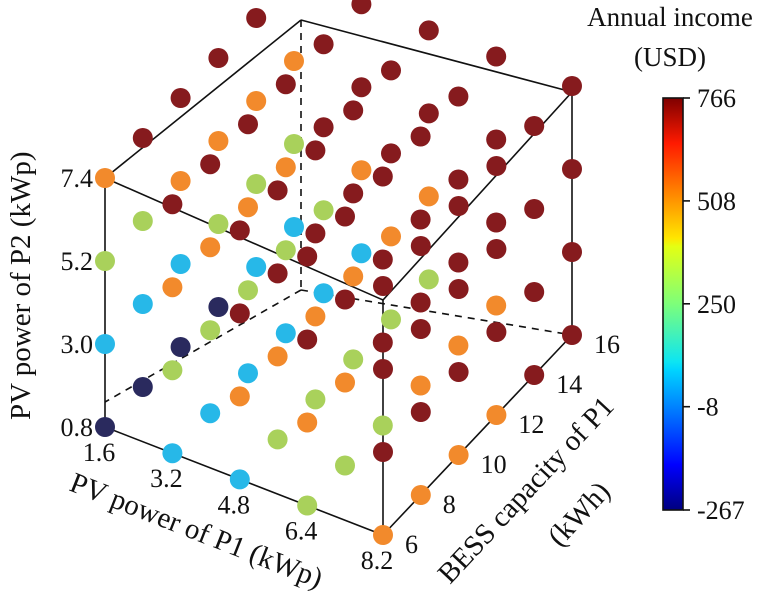  I want to click on x-tick-label: 3.2, so click(166, 478).